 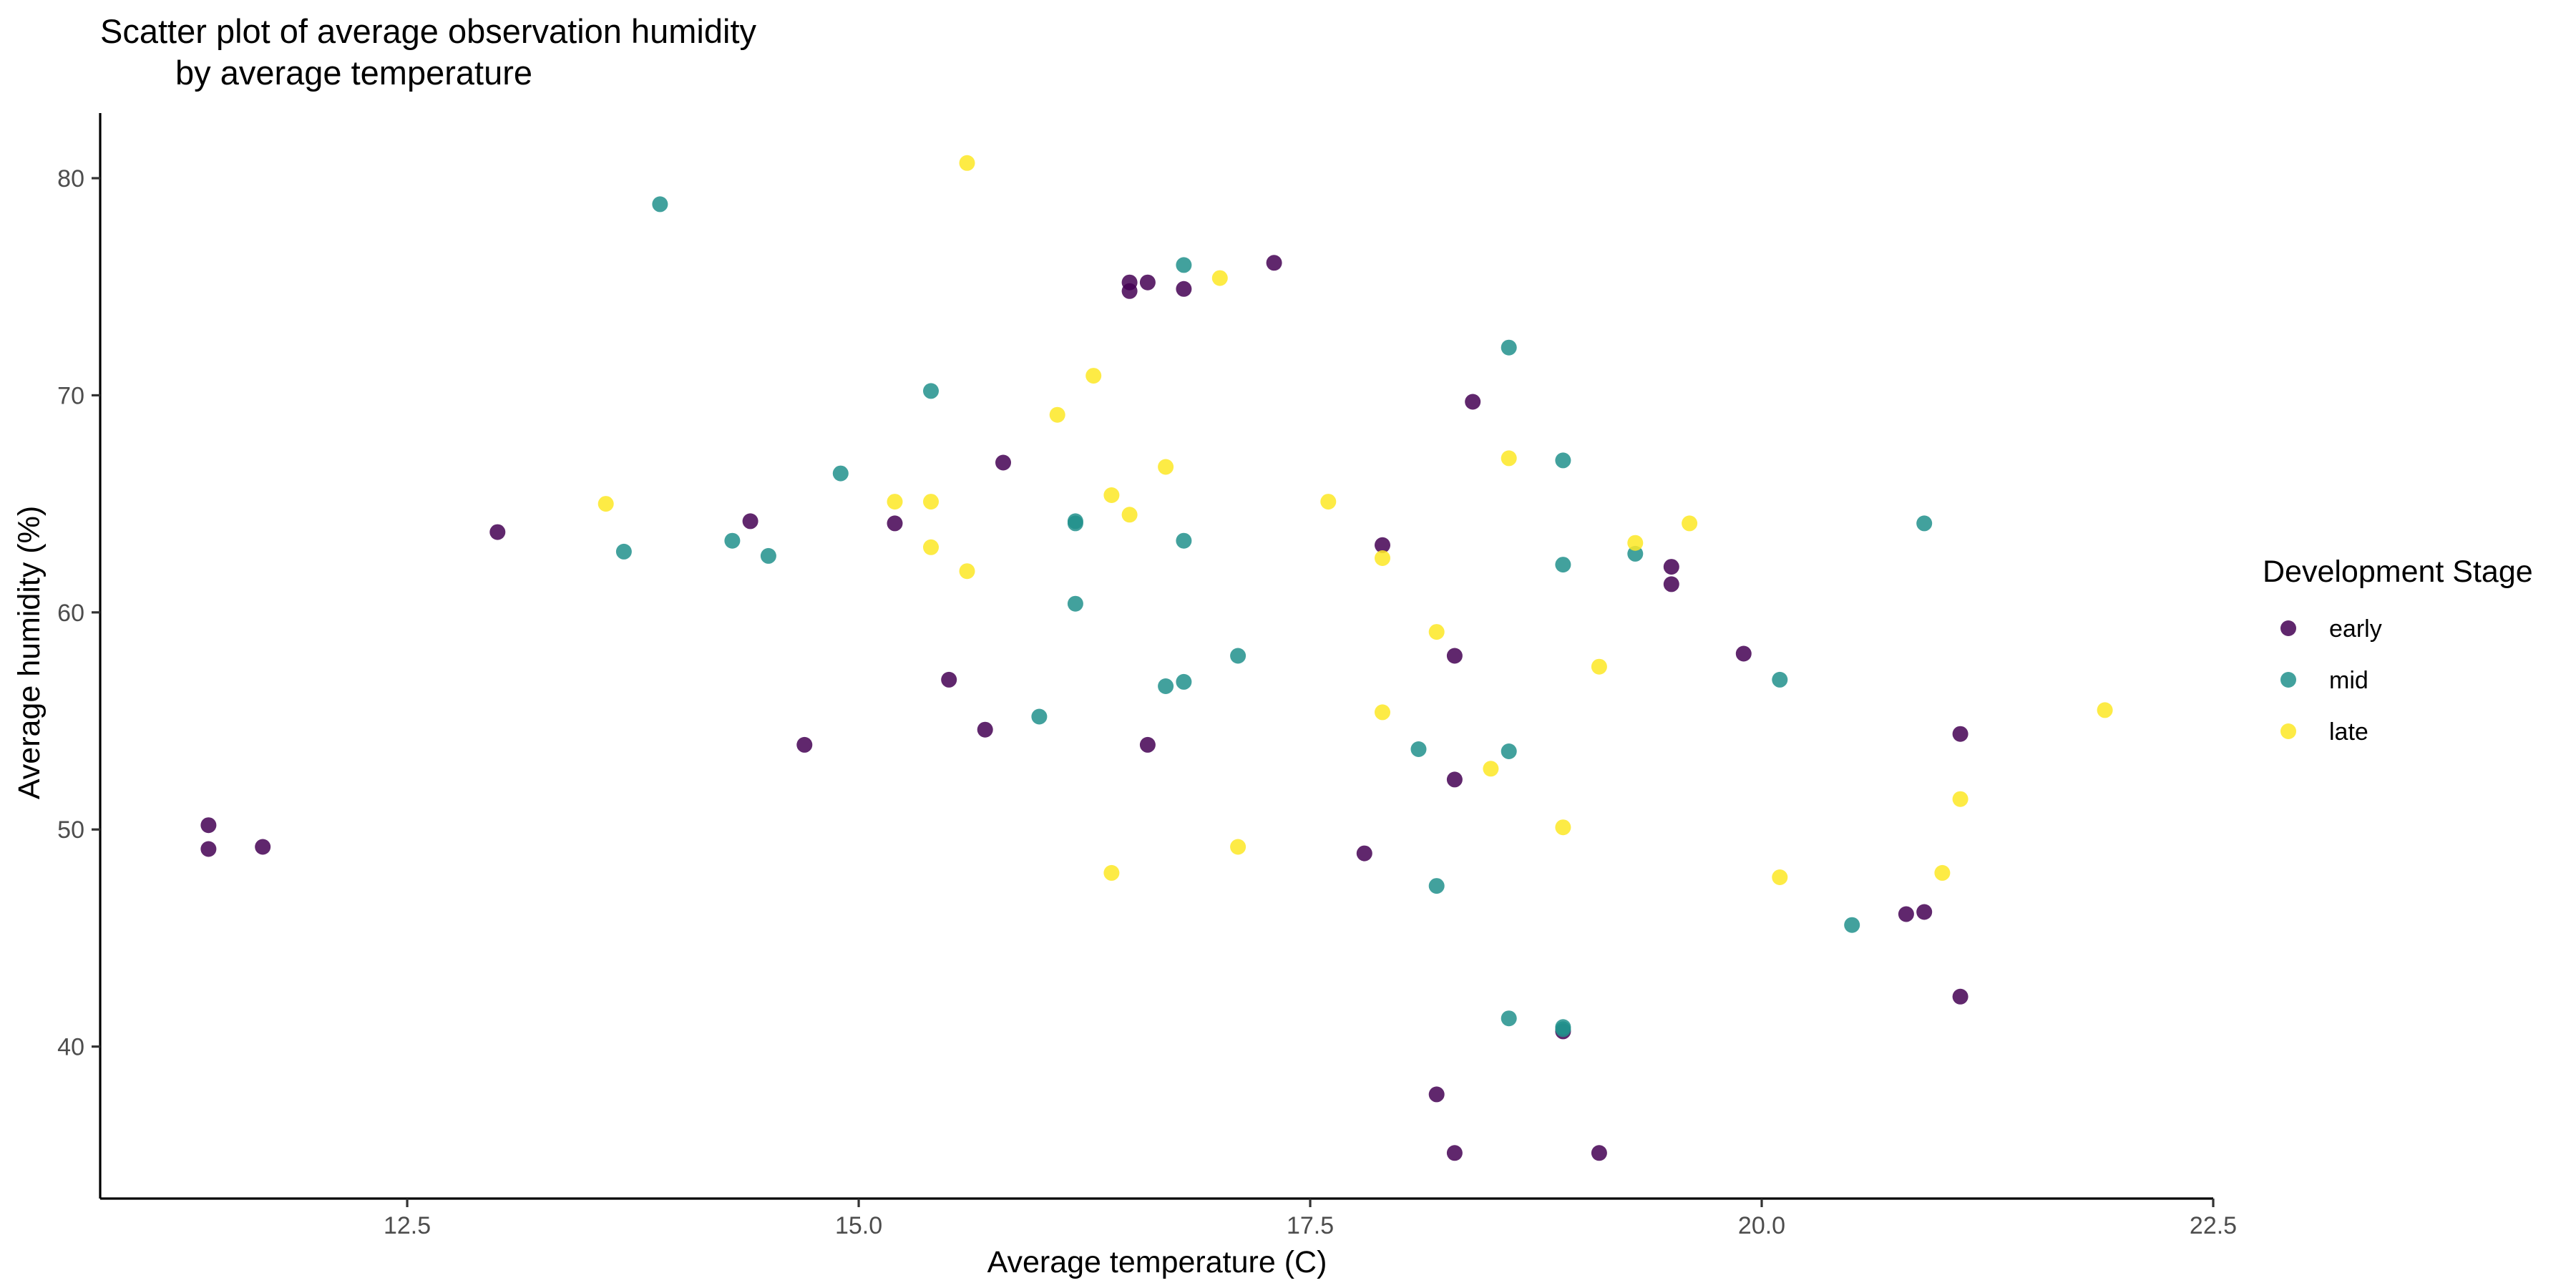 I want to click on legend-label-mid: mid, so click(x=2348, y=680).